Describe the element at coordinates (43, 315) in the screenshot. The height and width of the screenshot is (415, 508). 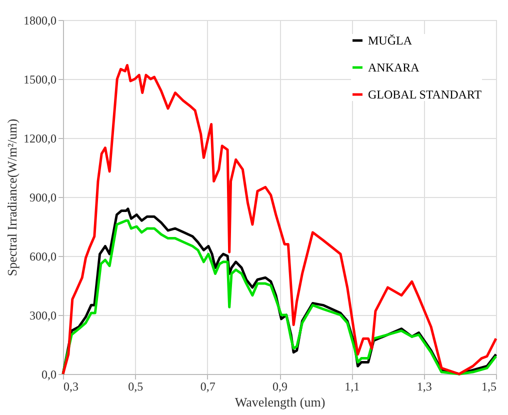
I see `y-tick-label: 300,0` at that location.